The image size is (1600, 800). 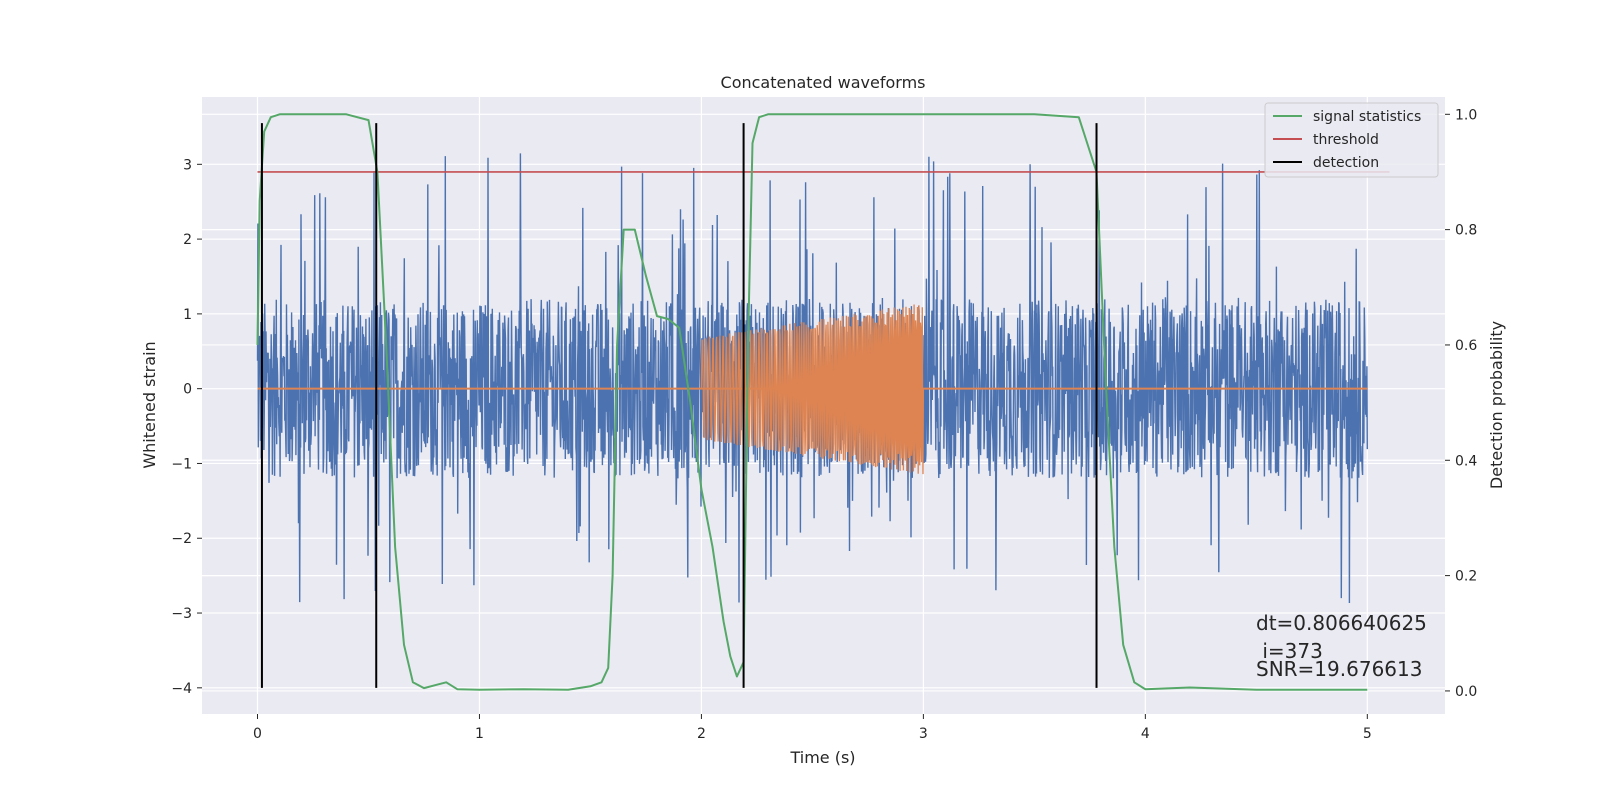 What do you see at coordinates (1466, 577) in the screenshot?
I see `y2-tick-label: 0.2` at bounding box center [1466, 577].